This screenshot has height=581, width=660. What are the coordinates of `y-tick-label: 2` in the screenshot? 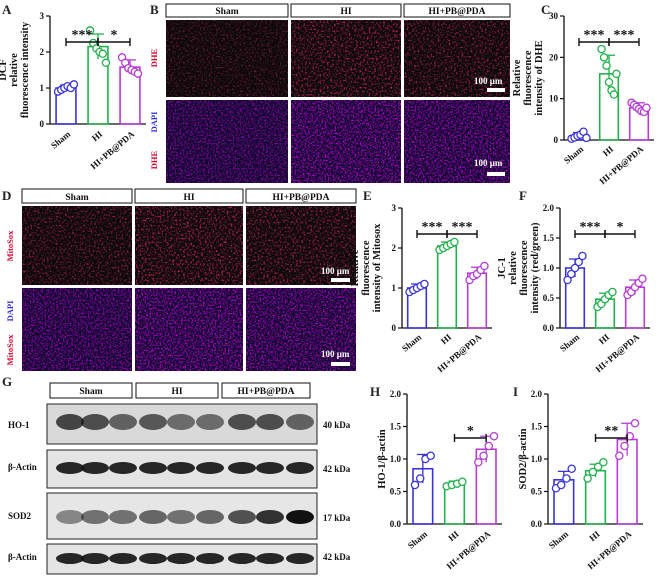 It's located at (394, 248).